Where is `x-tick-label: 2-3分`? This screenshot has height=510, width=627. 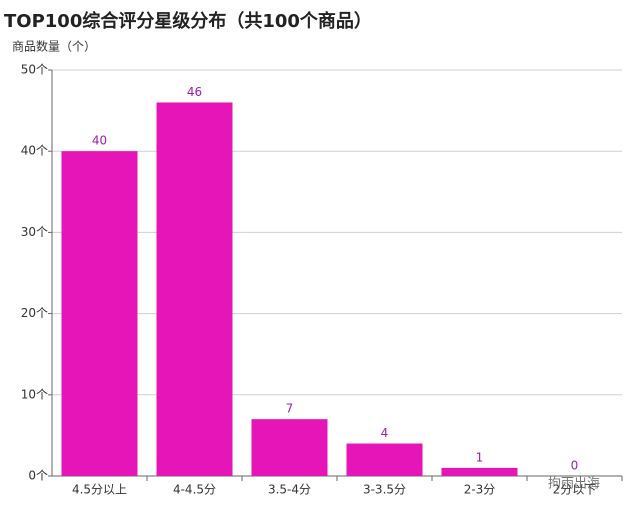
x-tick-label: 2-3分 is located at coordinates (480, 490).